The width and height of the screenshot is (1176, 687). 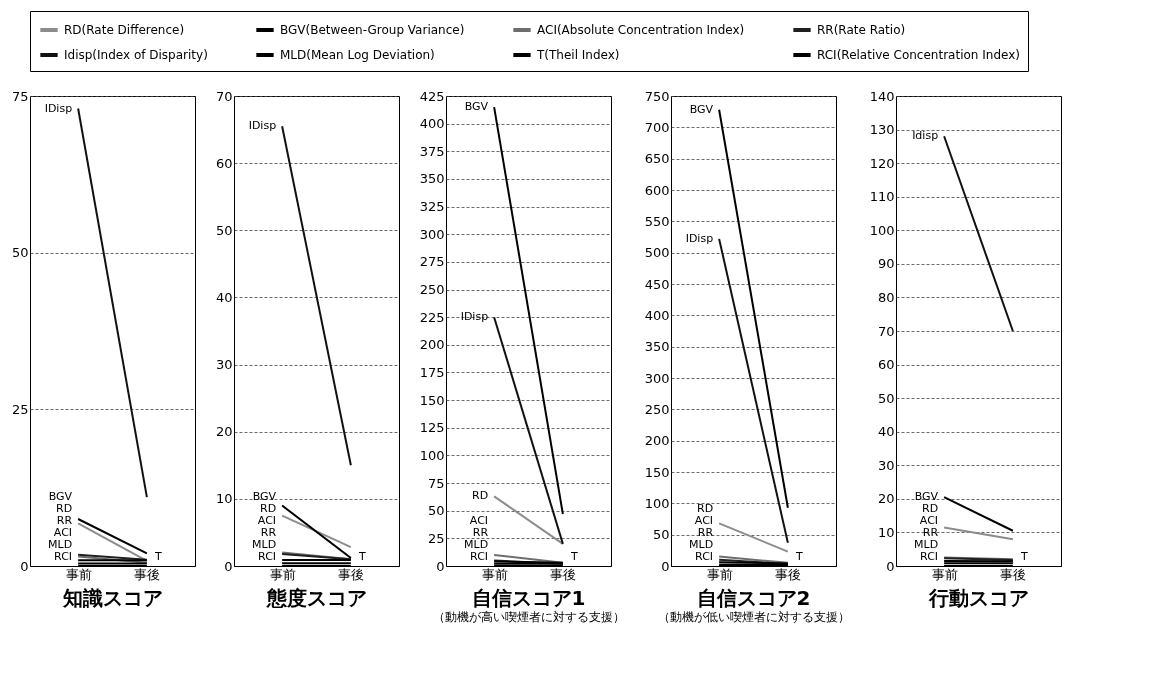 What do you see at coordinates (882, 96) in the screenshot?
I see `y-tick-label: 140` at bounding box center [882, 96].